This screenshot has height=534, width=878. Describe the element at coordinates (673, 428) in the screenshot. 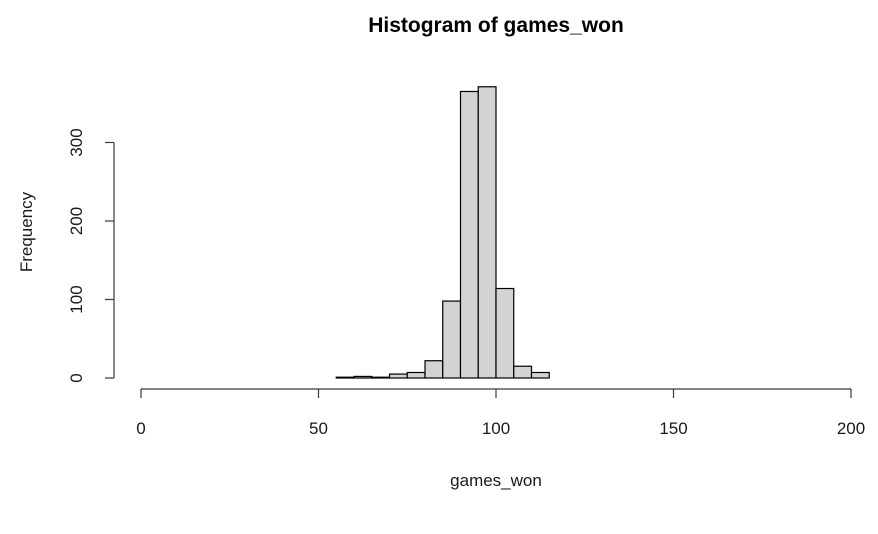

I see `x-tick-label-3: 150` at that location.